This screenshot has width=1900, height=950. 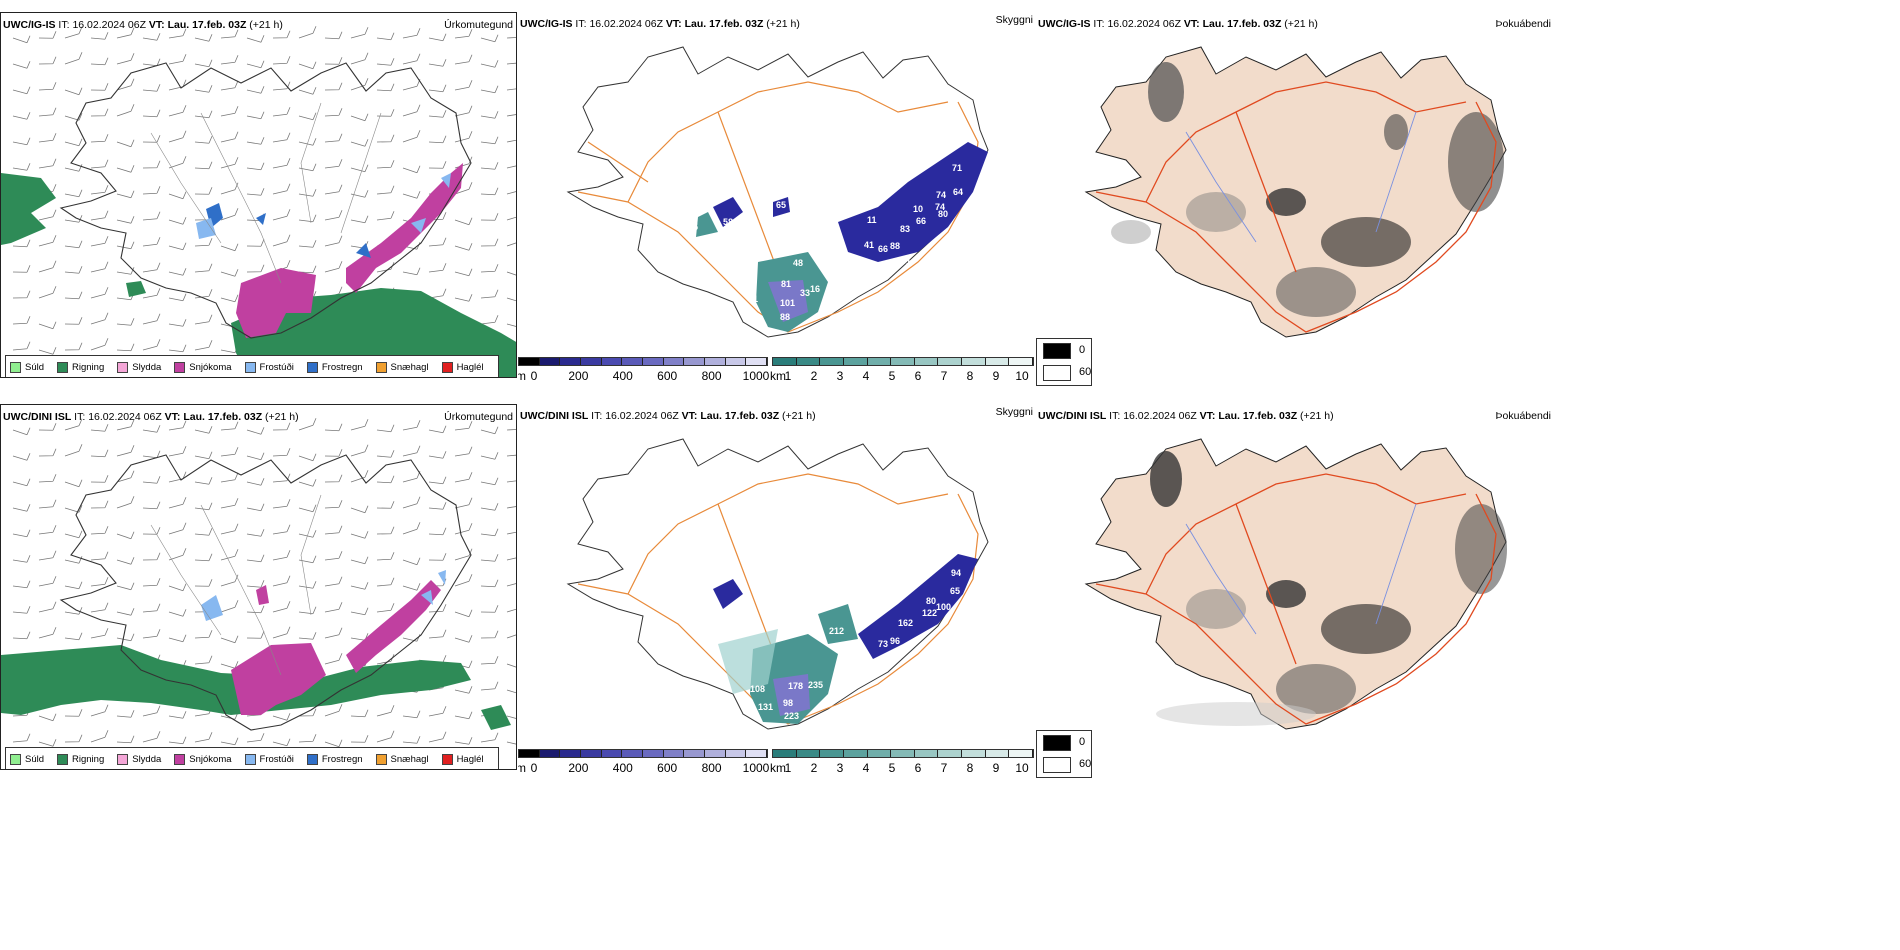 What do you see at coordinates (728, 614) in the screenshot?
I see `cloud-base-label: 58` at bounding box center [728, 614].